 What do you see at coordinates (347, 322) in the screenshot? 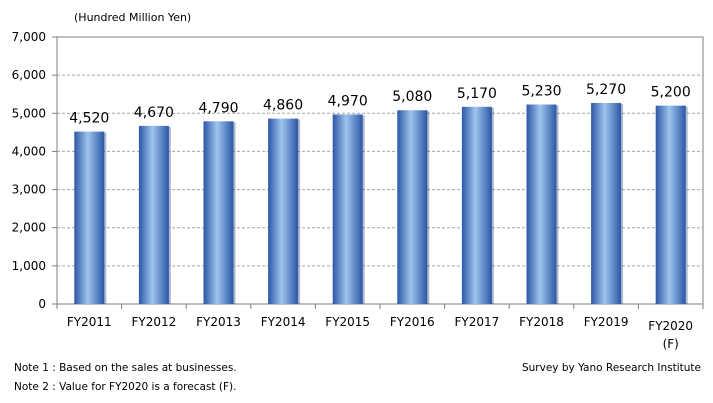
I see `x-tick-label: FY2015` at bounding box center [347, 322].